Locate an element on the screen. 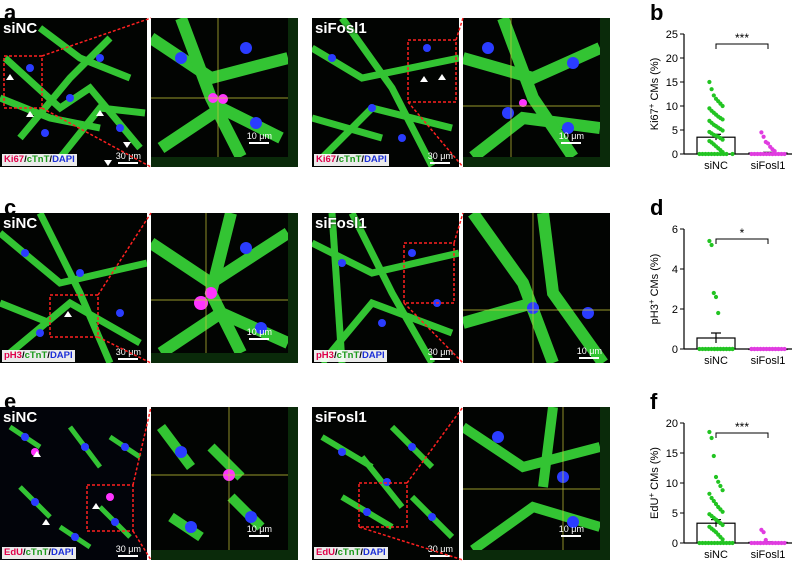  panel-label-d: d is located at coordinates (657, 207).